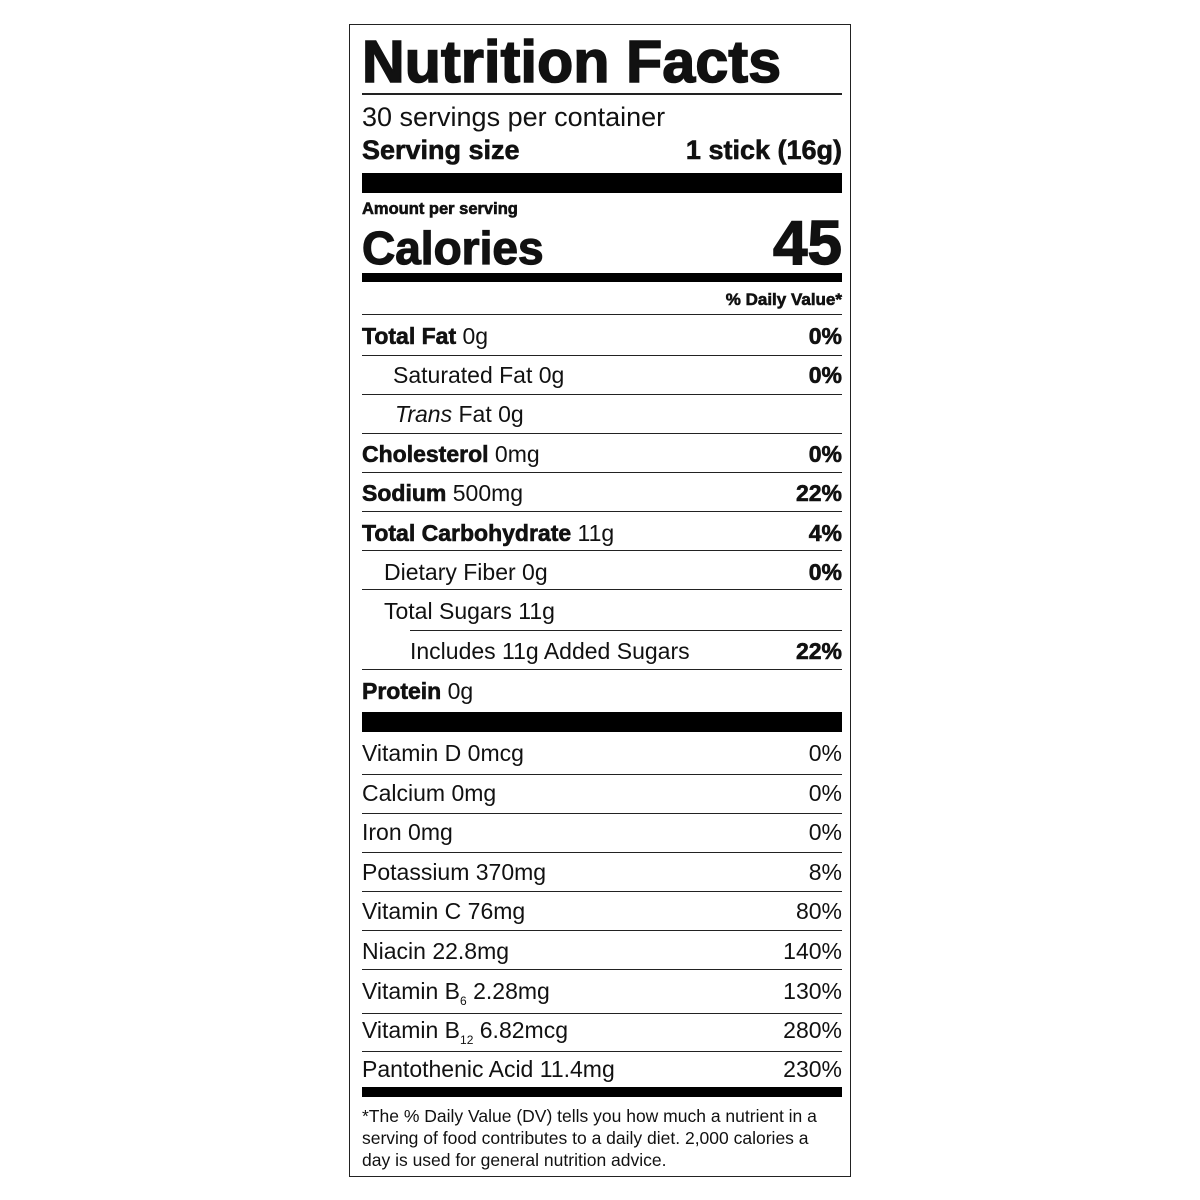 The image size is (1200, 1200). I want to click on vitamin-amount: 370mg, so click(511, 871).